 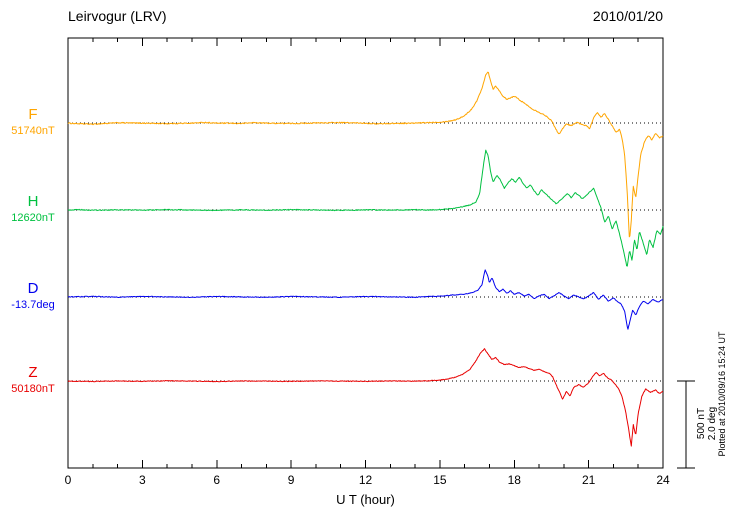 I want to click on x-tick-label-18: 18, so click(x=514, y=480).